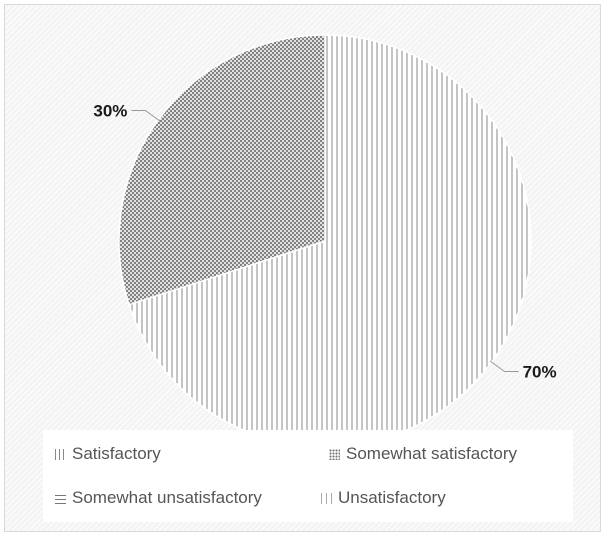 Image resolution: width=607 pixels, height=538 pixels. I want to click on legend-label: Satisfactory, so click(116, 453).